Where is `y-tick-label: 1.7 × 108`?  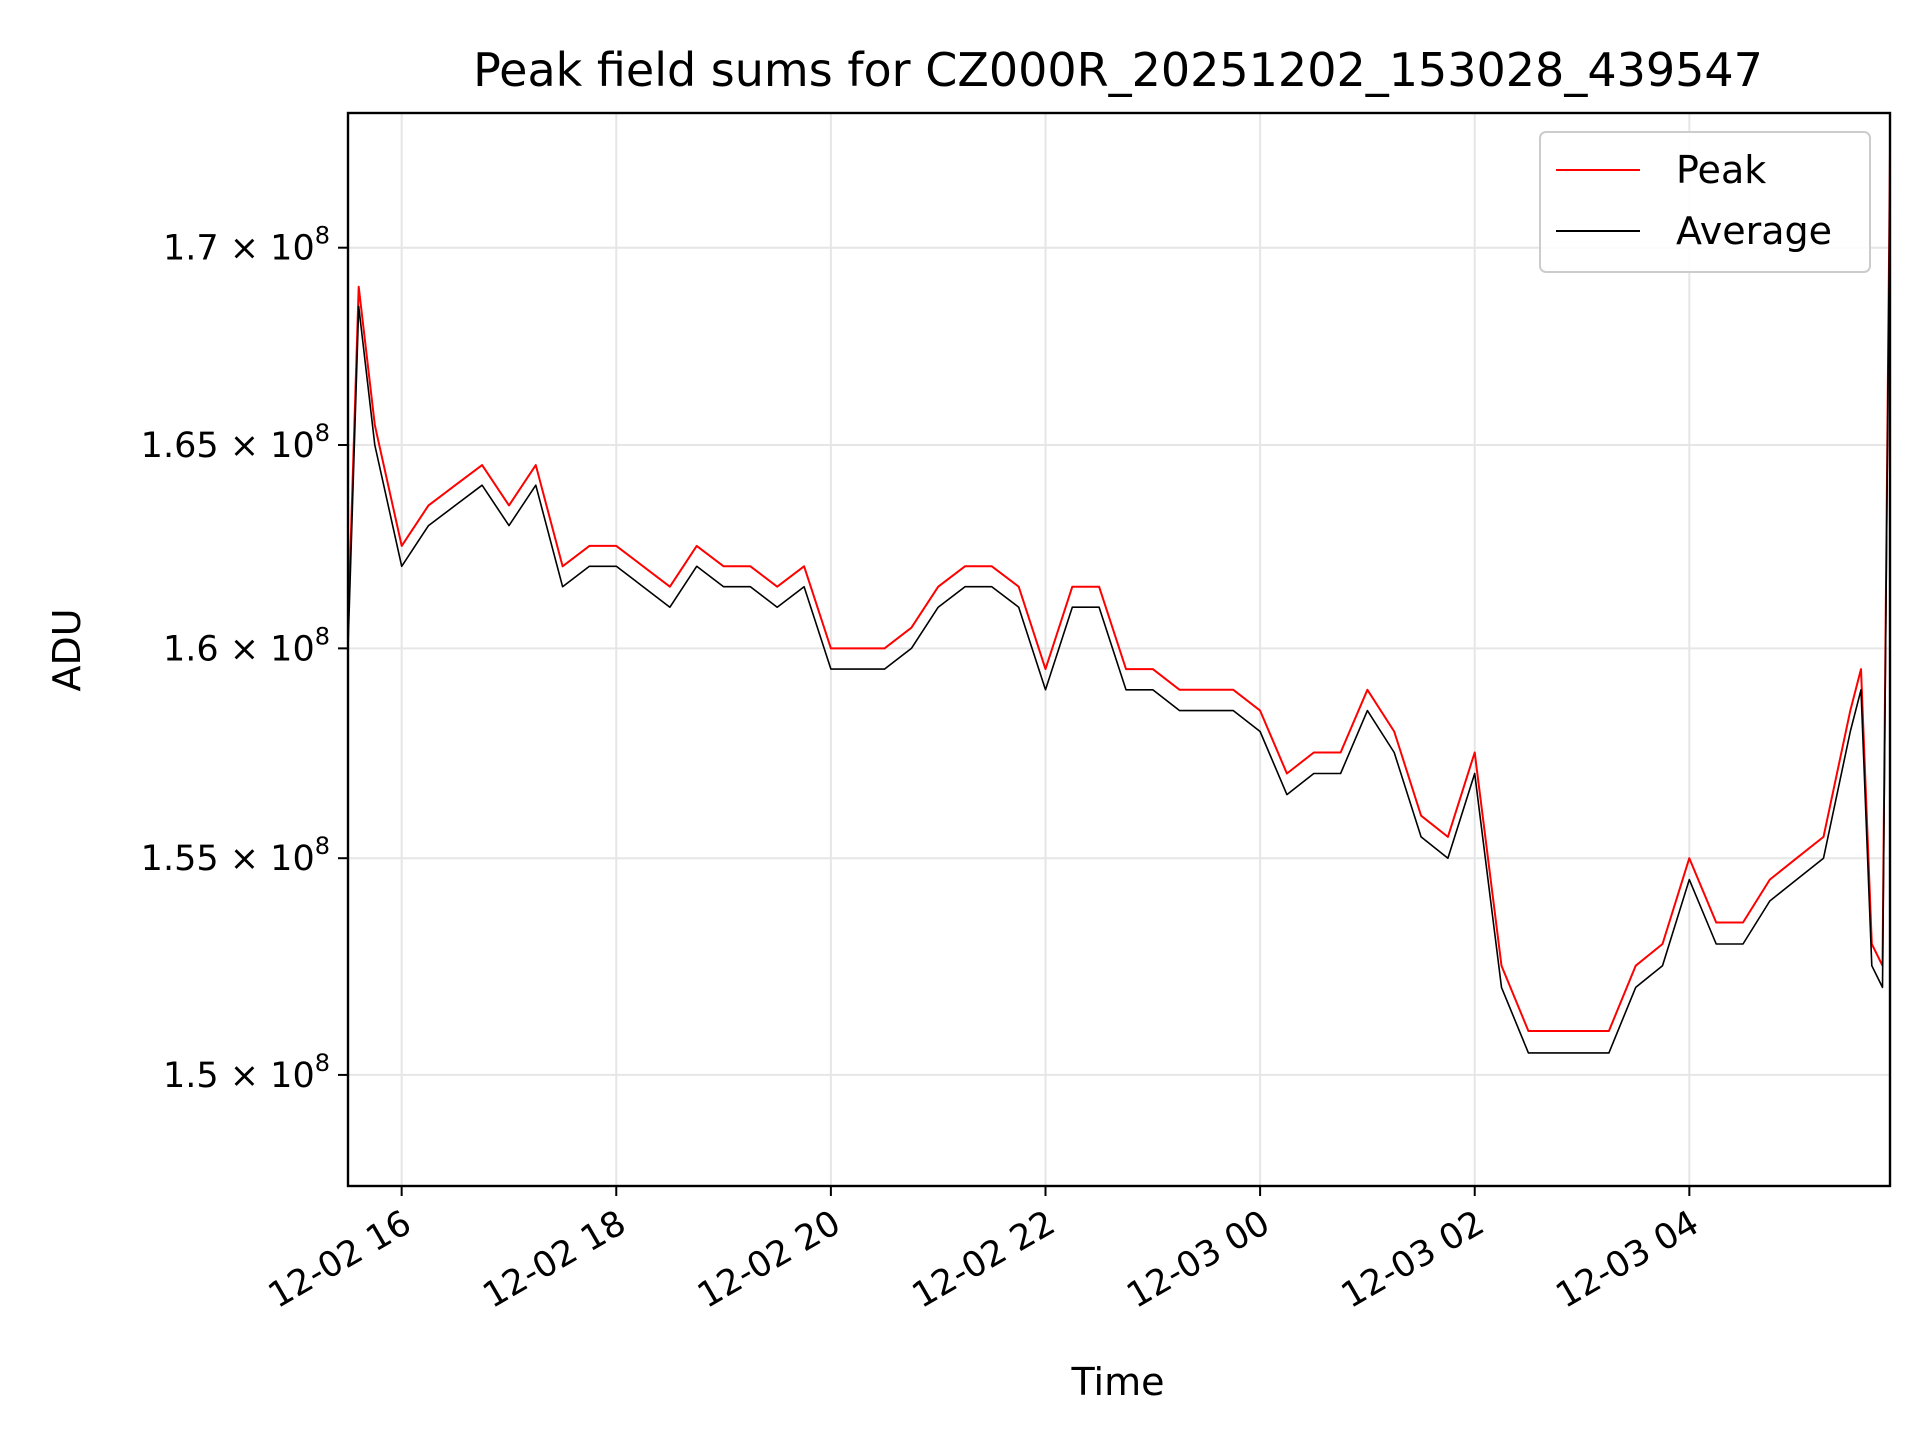
y-tick-label: 1.7 × 108 is located at coordinates (246, 245).